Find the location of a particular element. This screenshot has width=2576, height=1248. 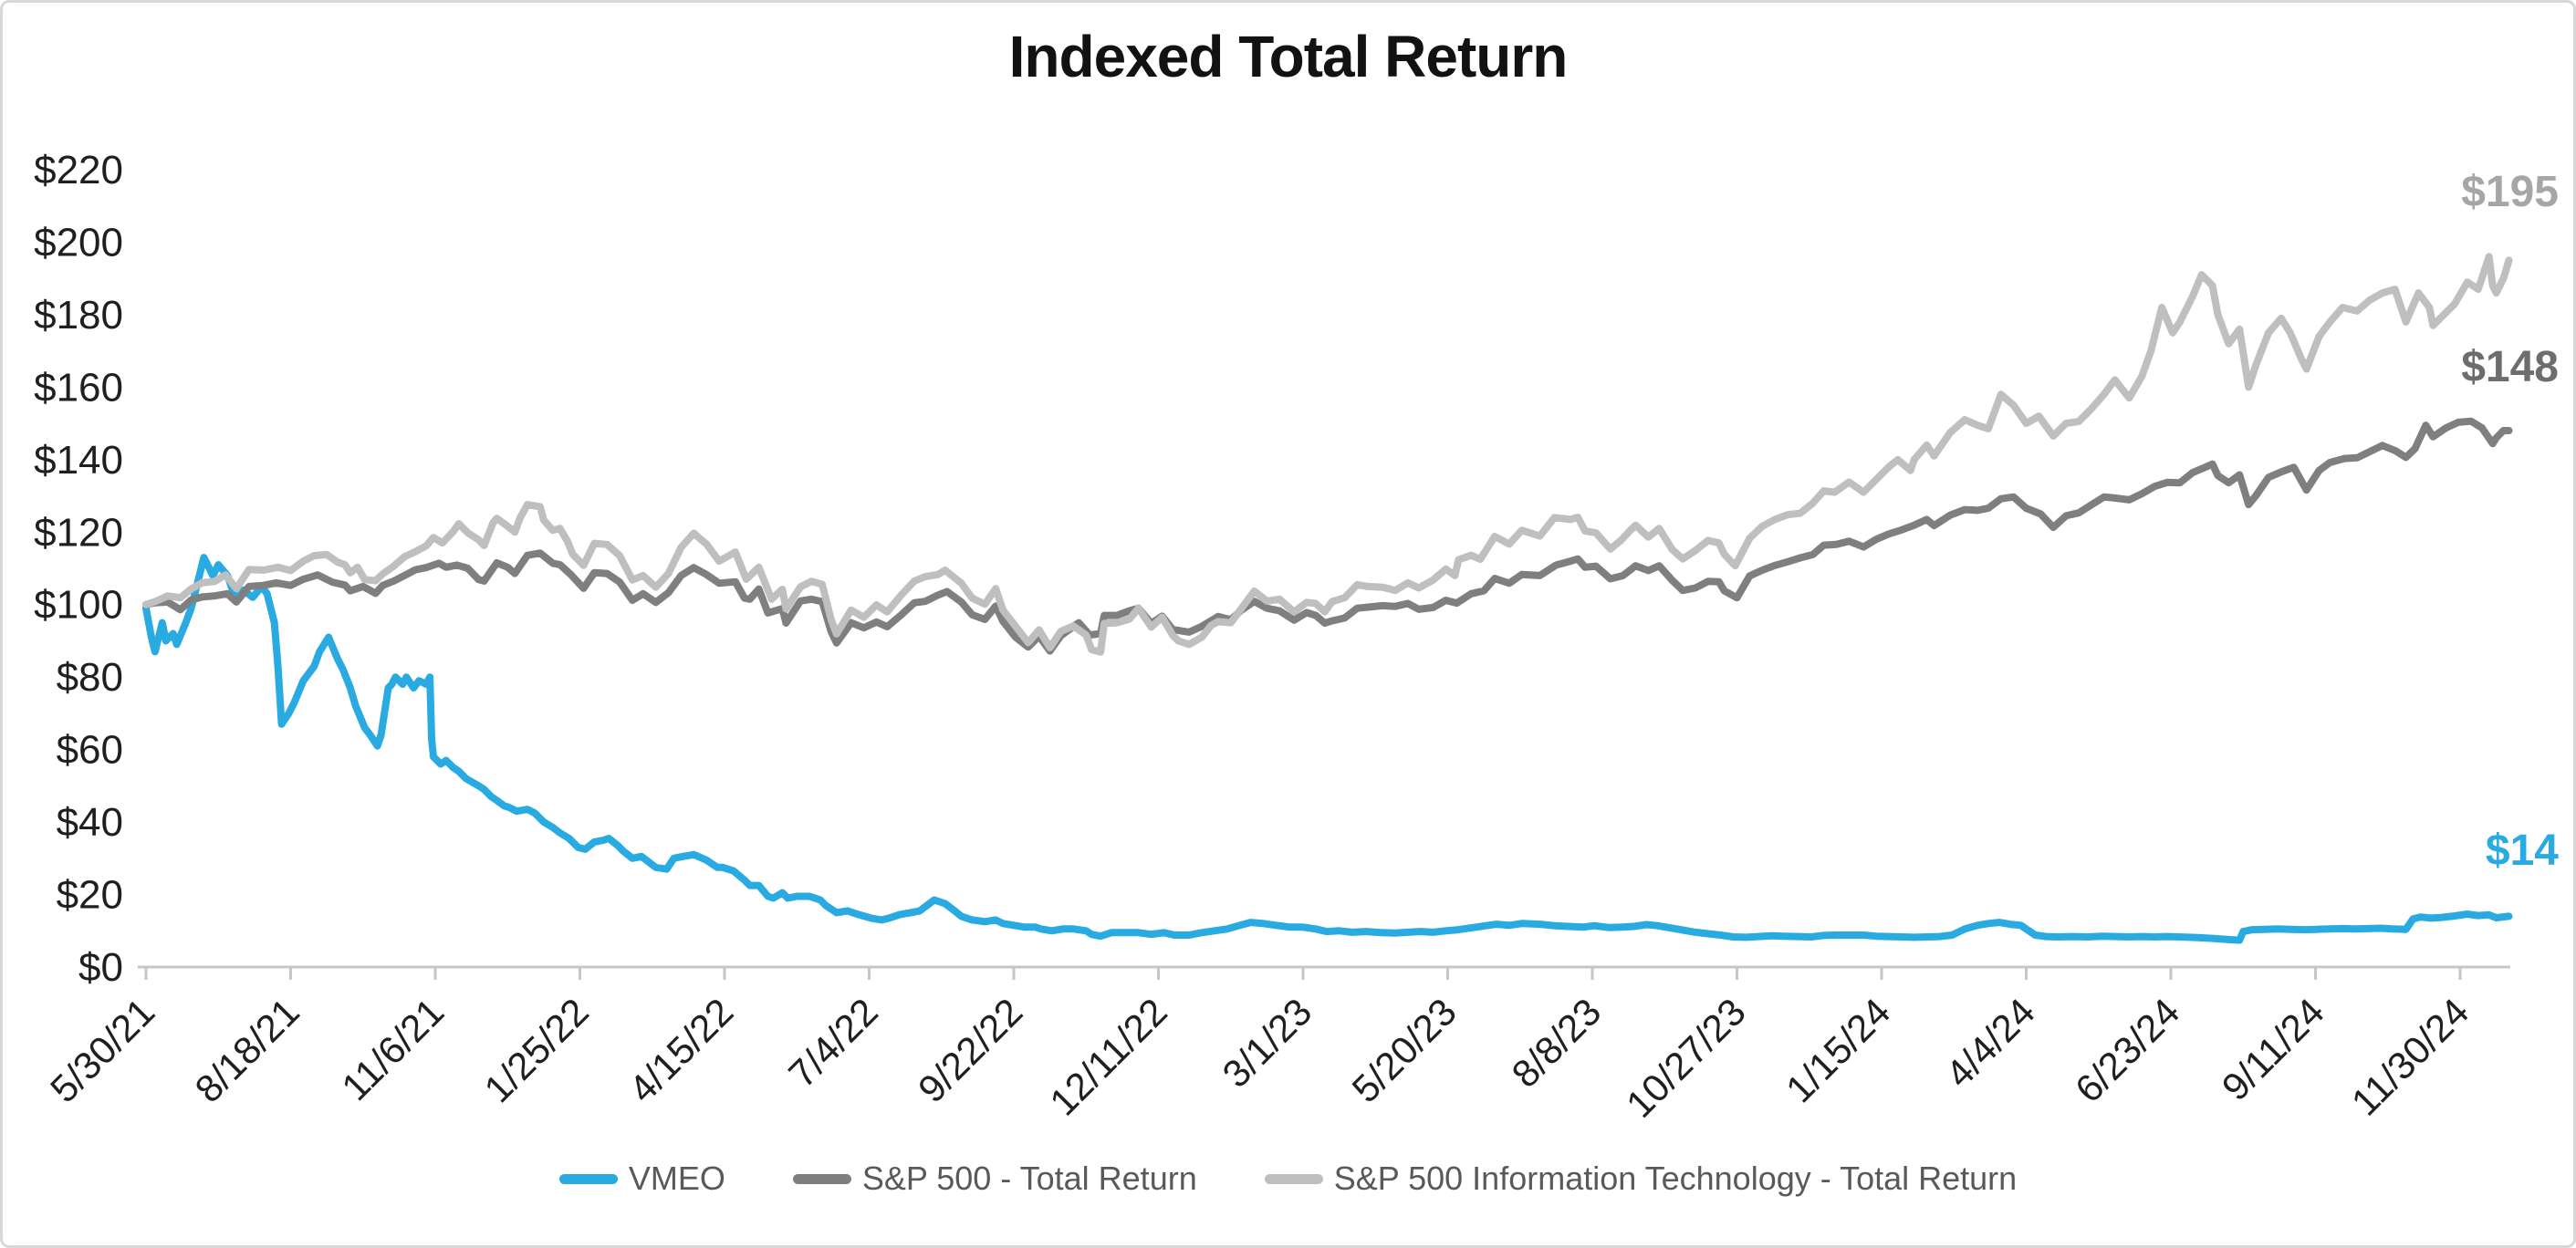

x-tick-label: 9/11/24 is located at coordinates (2273, 1049).